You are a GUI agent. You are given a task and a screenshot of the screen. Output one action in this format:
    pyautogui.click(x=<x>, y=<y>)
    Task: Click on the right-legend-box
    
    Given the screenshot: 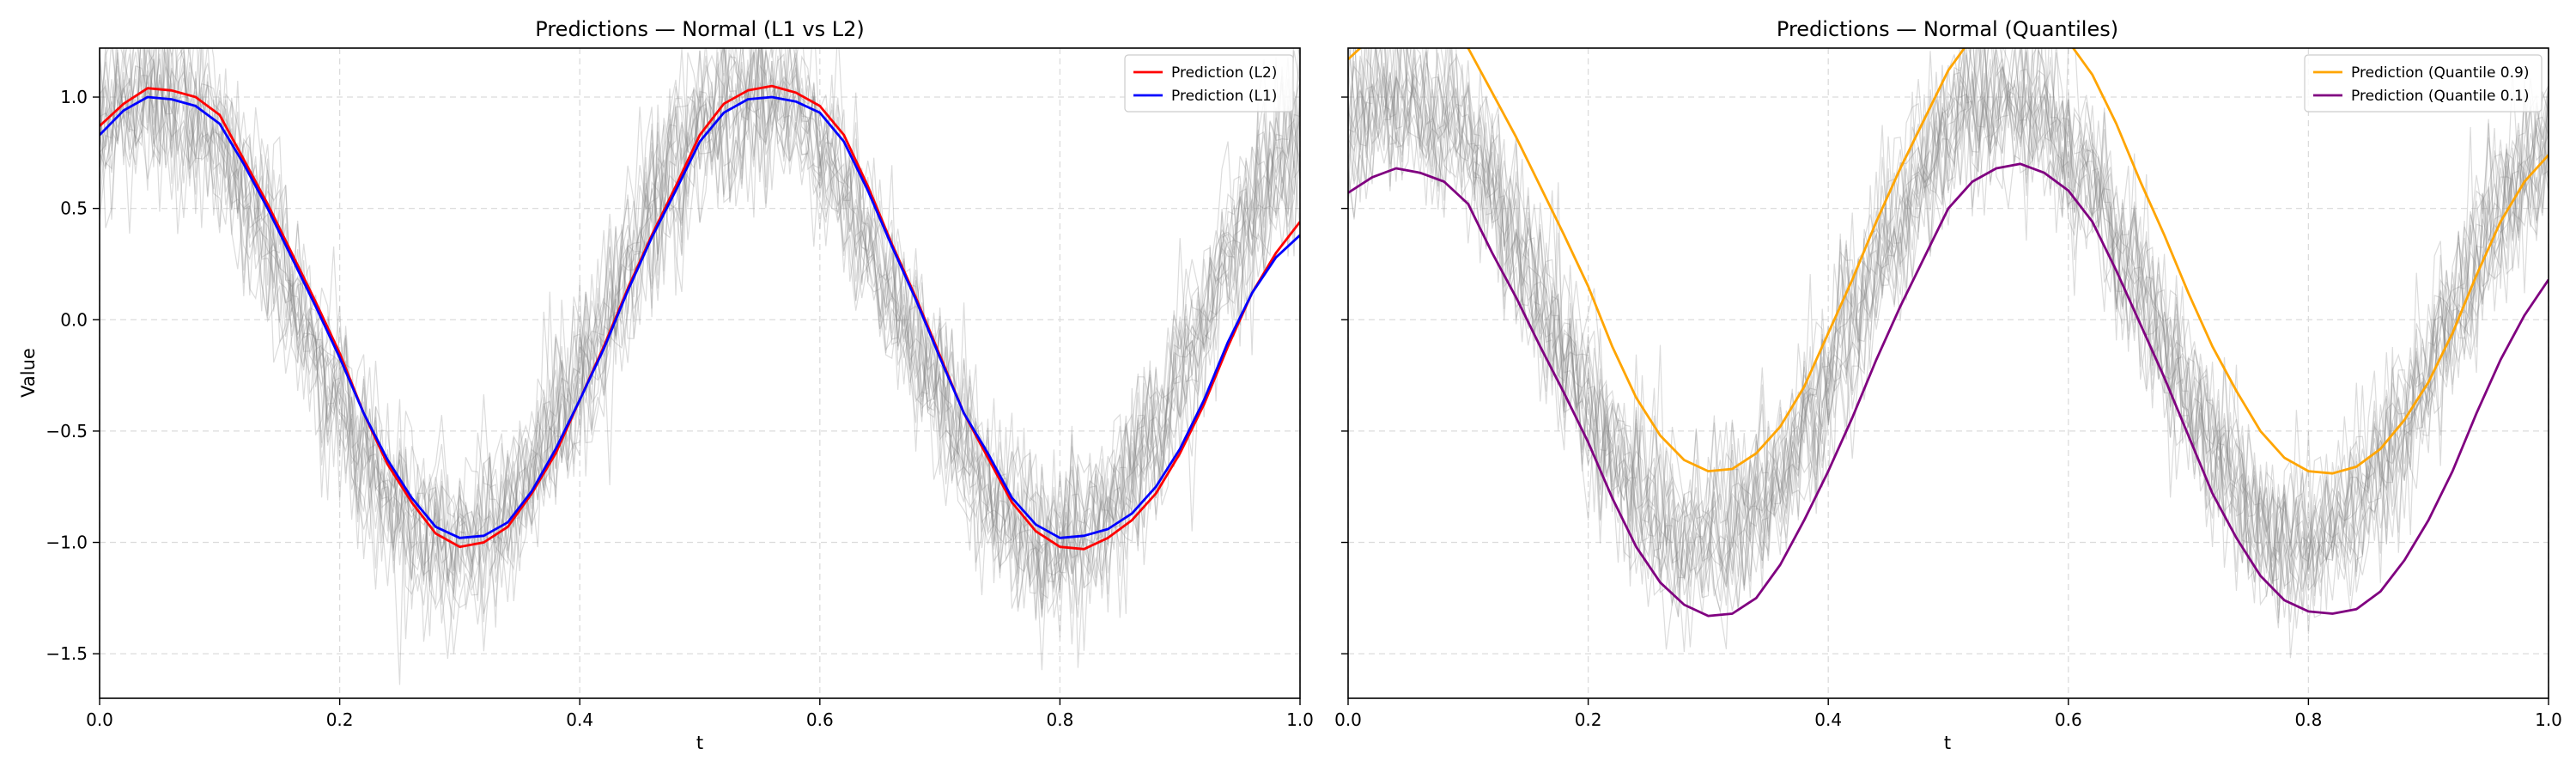 What is the action you would take?
    pyautogui.click(x=2423, y=83)
    